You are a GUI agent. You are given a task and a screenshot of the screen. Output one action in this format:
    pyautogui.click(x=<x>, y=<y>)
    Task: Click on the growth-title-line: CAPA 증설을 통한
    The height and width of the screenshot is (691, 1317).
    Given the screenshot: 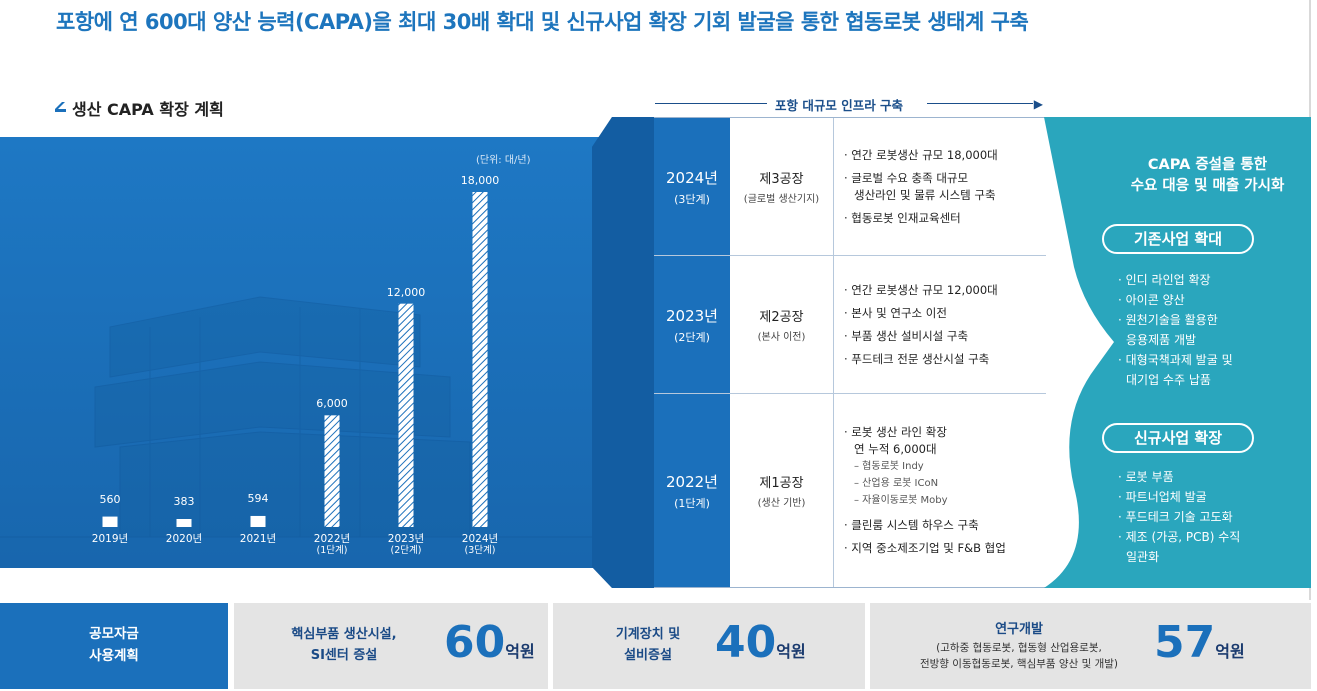 What is the action you would take?
    pyautogui.click(x=1207, y=165)
    